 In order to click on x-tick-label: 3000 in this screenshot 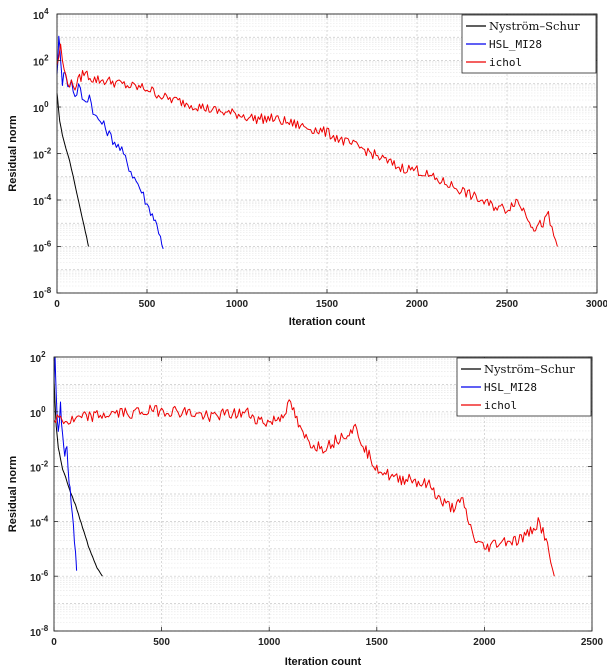, I will do `click(596, 304)`.